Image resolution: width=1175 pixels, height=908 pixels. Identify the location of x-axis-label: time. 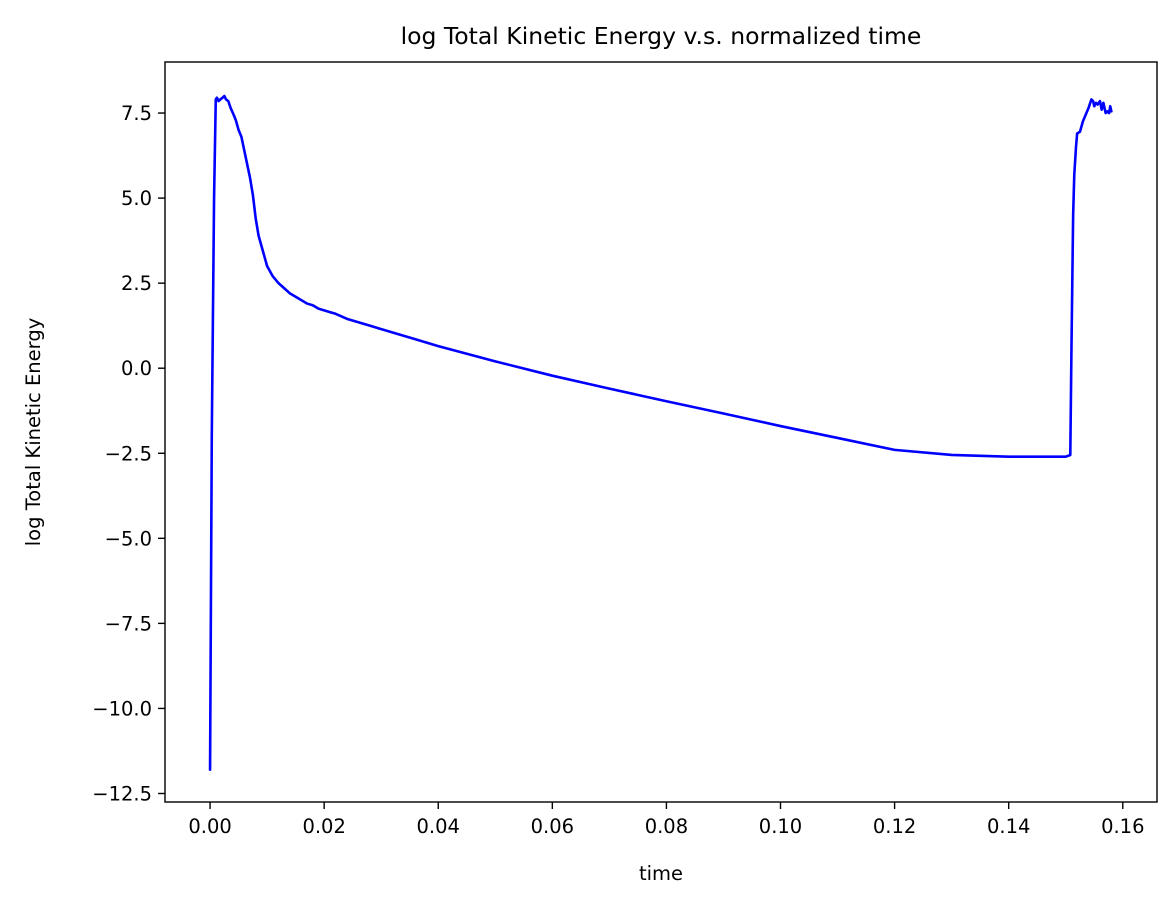
(661, 873).